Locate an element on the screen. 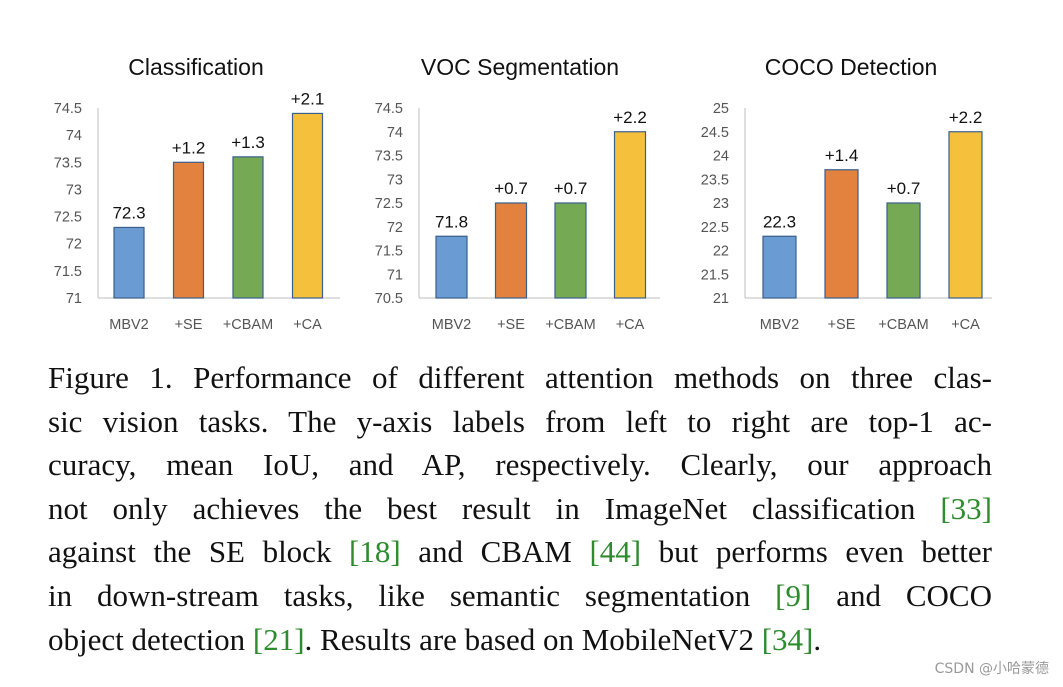 The image size is (1063, 687). y-tick-label: 24 is located at coordinates (721, 157).